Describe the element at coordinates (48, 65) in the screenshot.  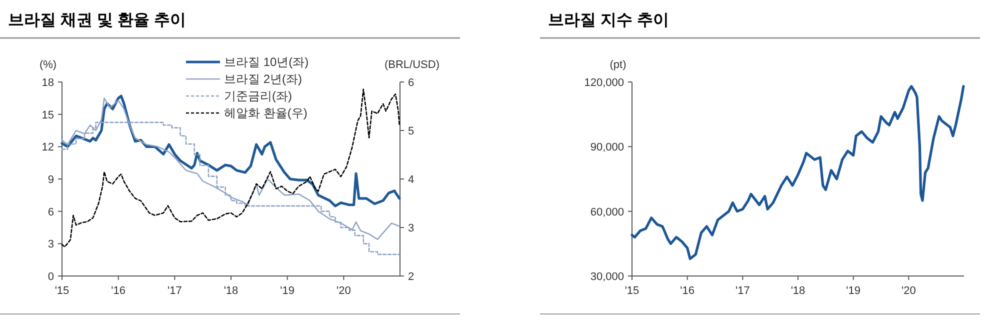
I see `y-axis-title: (%)` at that location.